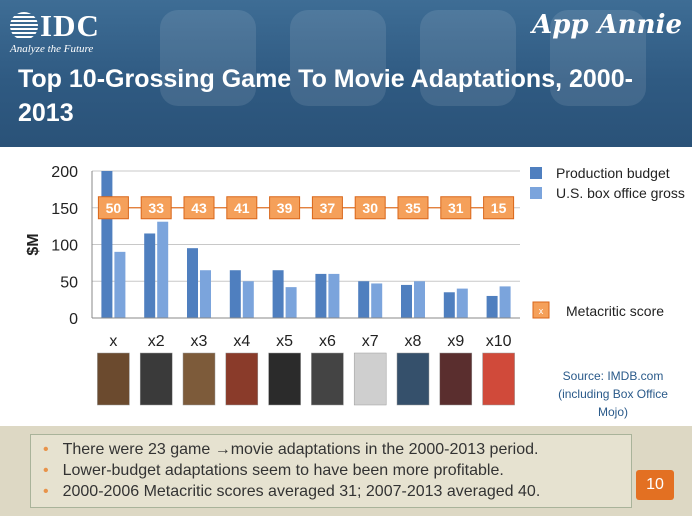  I want to click on legend-gross-label: U.S. box office gross, so click(620, 193).